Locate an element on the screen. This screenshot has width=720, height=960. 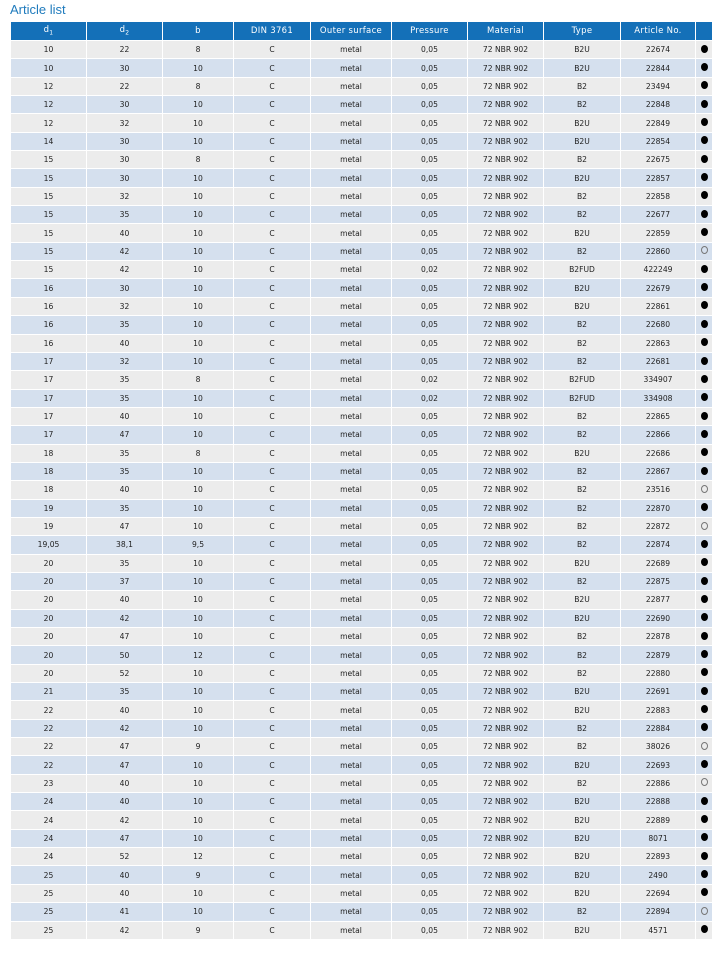
cell-article-no: 22858 is located at coordinates (658, 197).